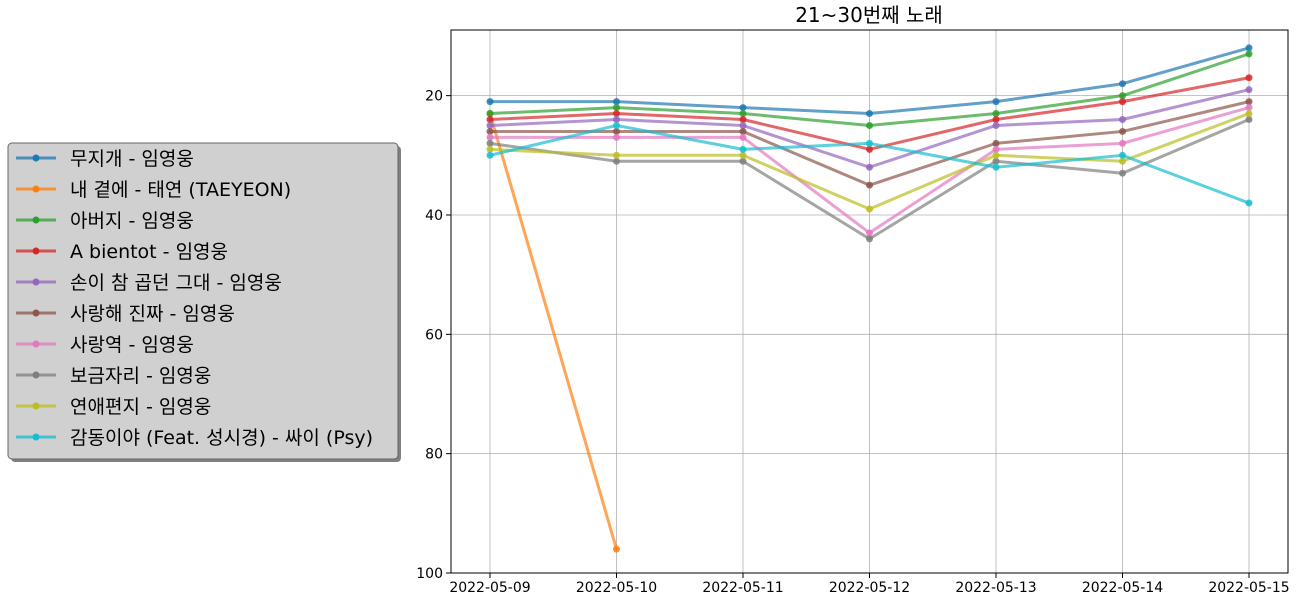  I want to click on legend-label: A bientot - 임영웅, so click(149, 252).